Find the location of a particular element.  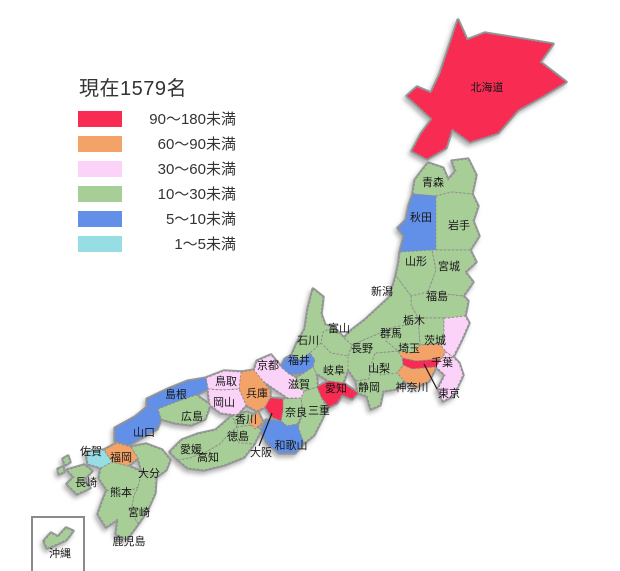

label-nara: 奈良 is located at coordinates (296, 412).